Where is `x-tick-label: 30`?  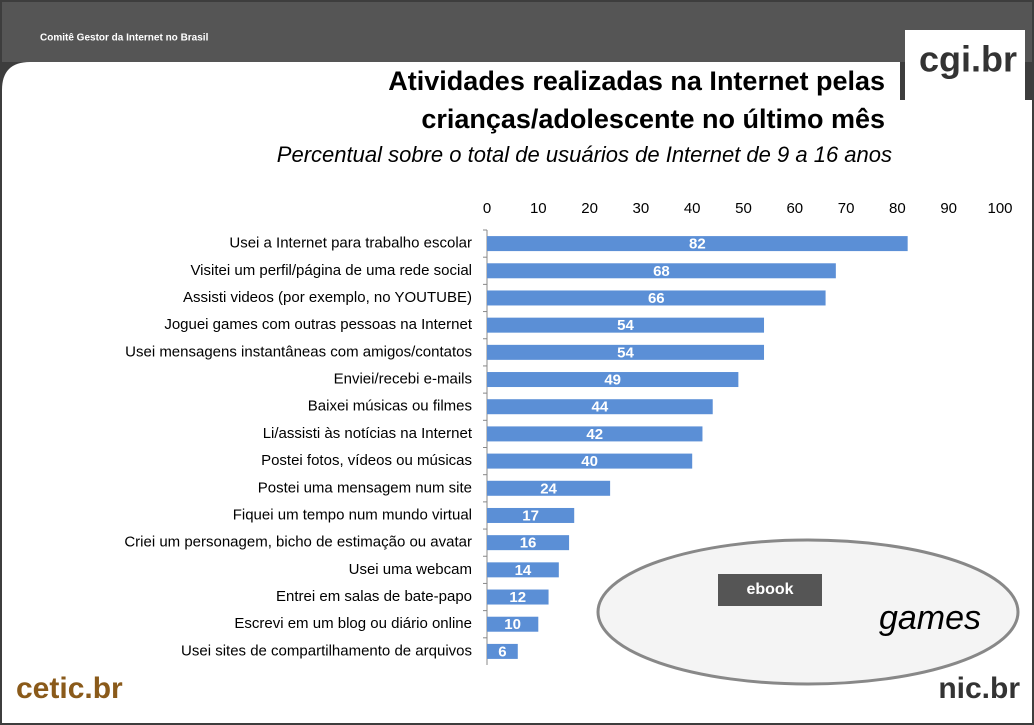 x-tick-label: 30 is located at coordinates (641, 208).